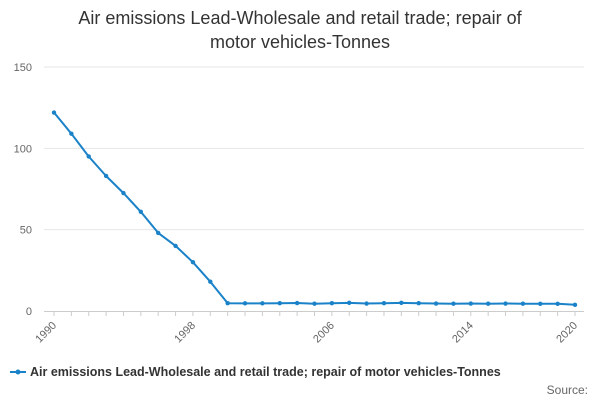 The width and height of the screenshot is (600, 400). I want to click on data-point-1997, so click(175, 246).